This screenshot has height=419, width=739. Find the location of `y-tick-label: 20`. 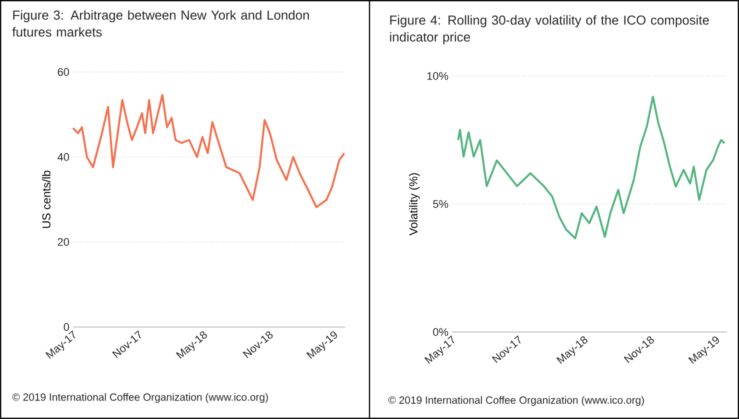

y-tick-label: 20 is located at coordinates (64, 242).